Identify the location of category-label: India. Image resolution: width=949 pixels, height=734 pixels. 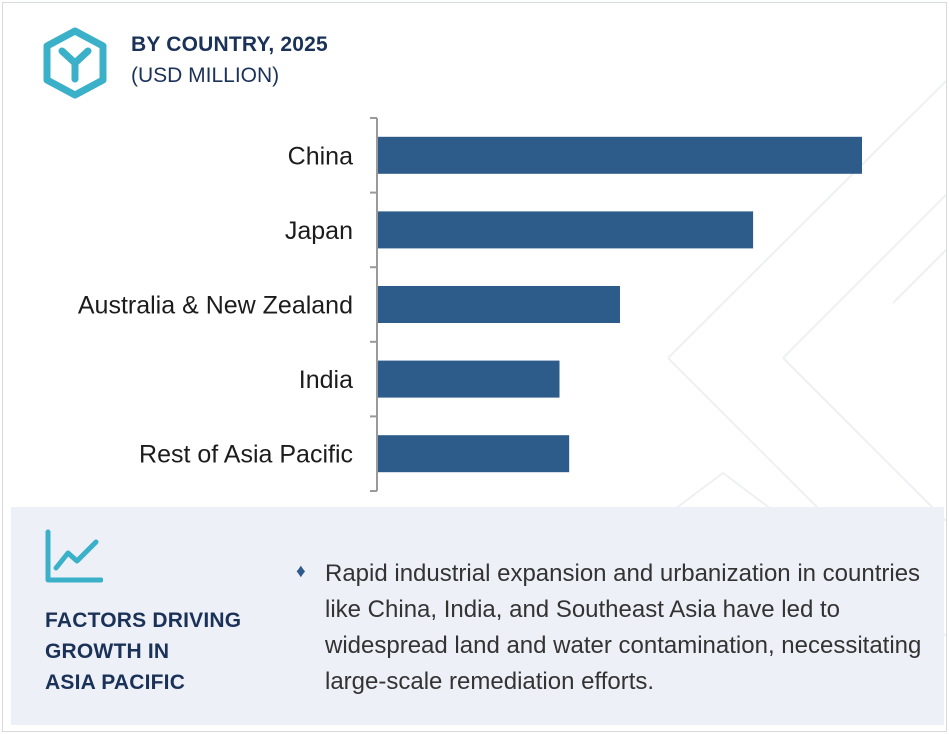
(326, 380).